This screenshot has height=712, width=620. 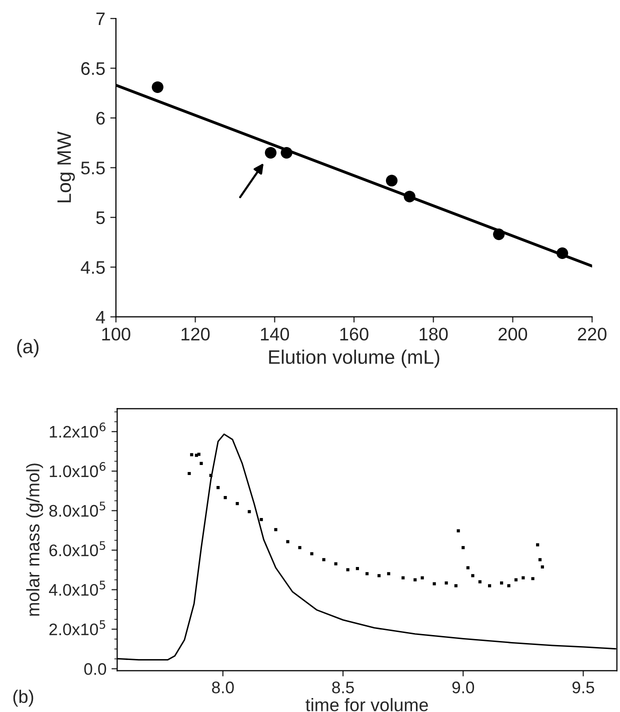 I want to click on y-tick-label: 2.0x10$^{5}$, so click(x=77, y=628).